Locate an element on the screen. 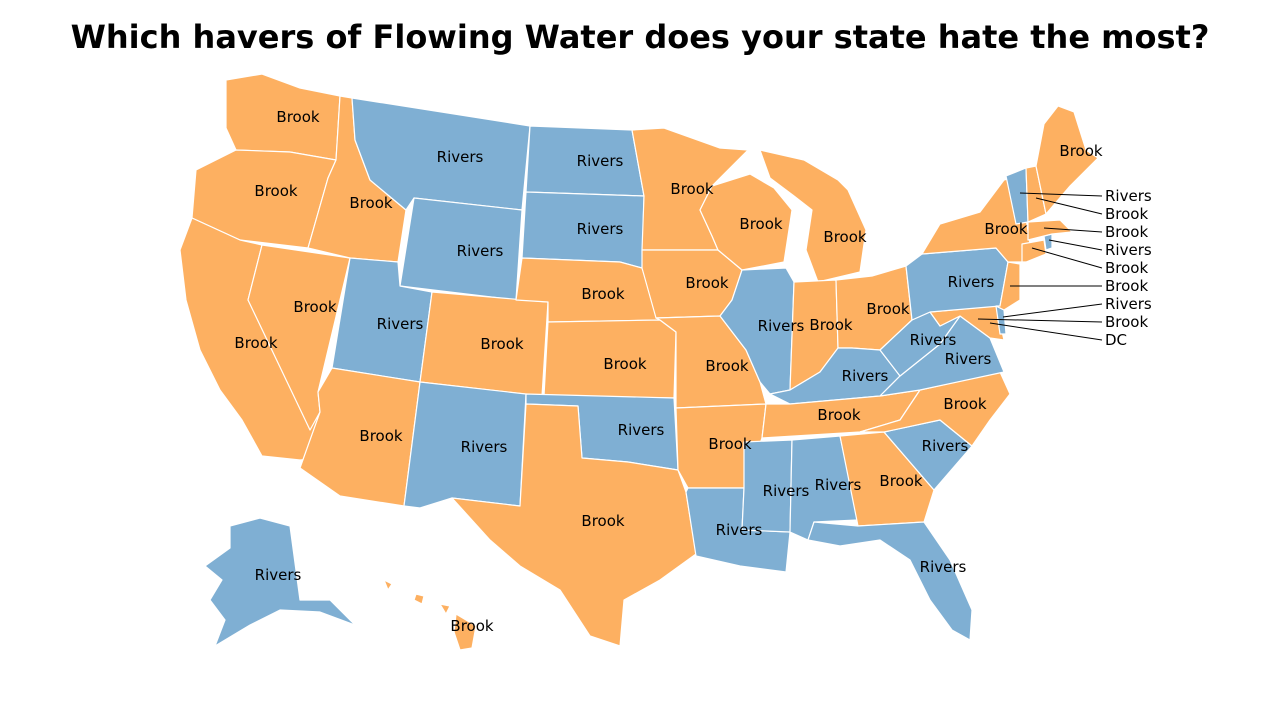  state-TX is located at coordinates (574, 525).